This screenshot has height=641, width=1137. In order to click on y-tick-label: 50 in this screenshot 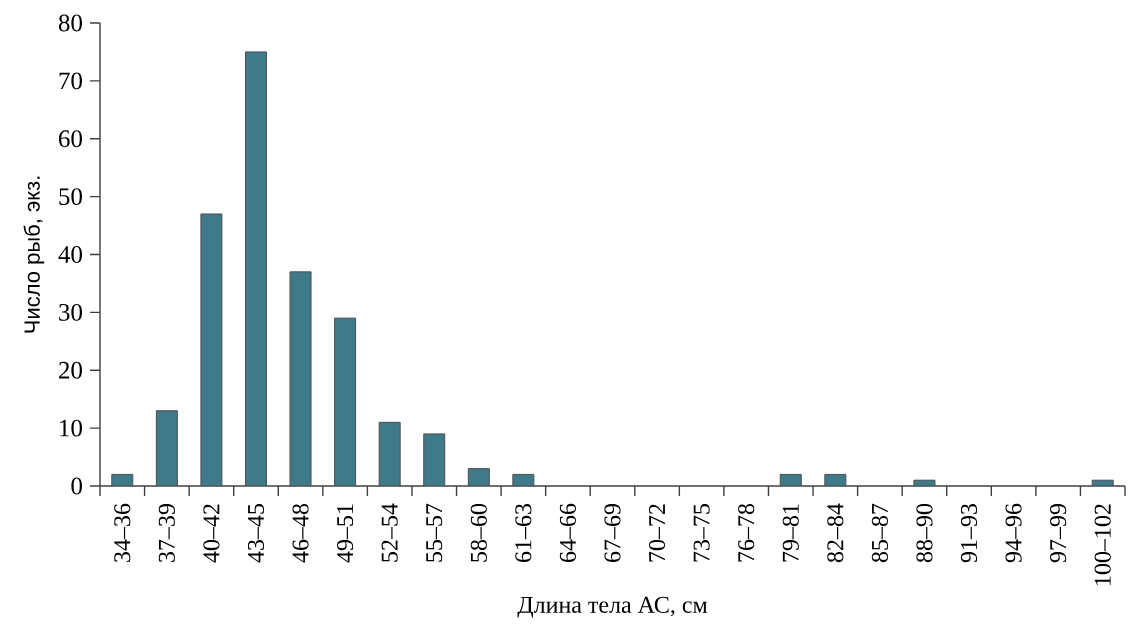, I will do `click(70, 197)`.